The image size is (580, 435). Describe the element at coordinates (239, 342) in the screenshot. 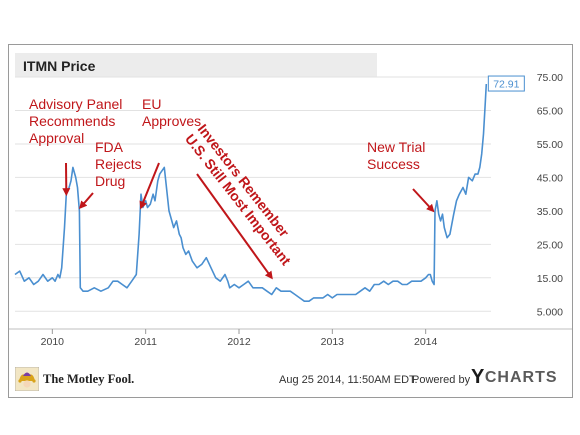

I see `x-tick-label: 2012` at that location.